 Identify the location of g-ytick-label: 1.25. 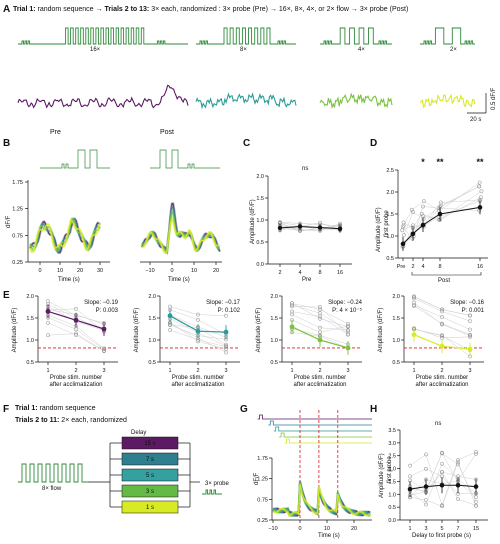
(262, 480).